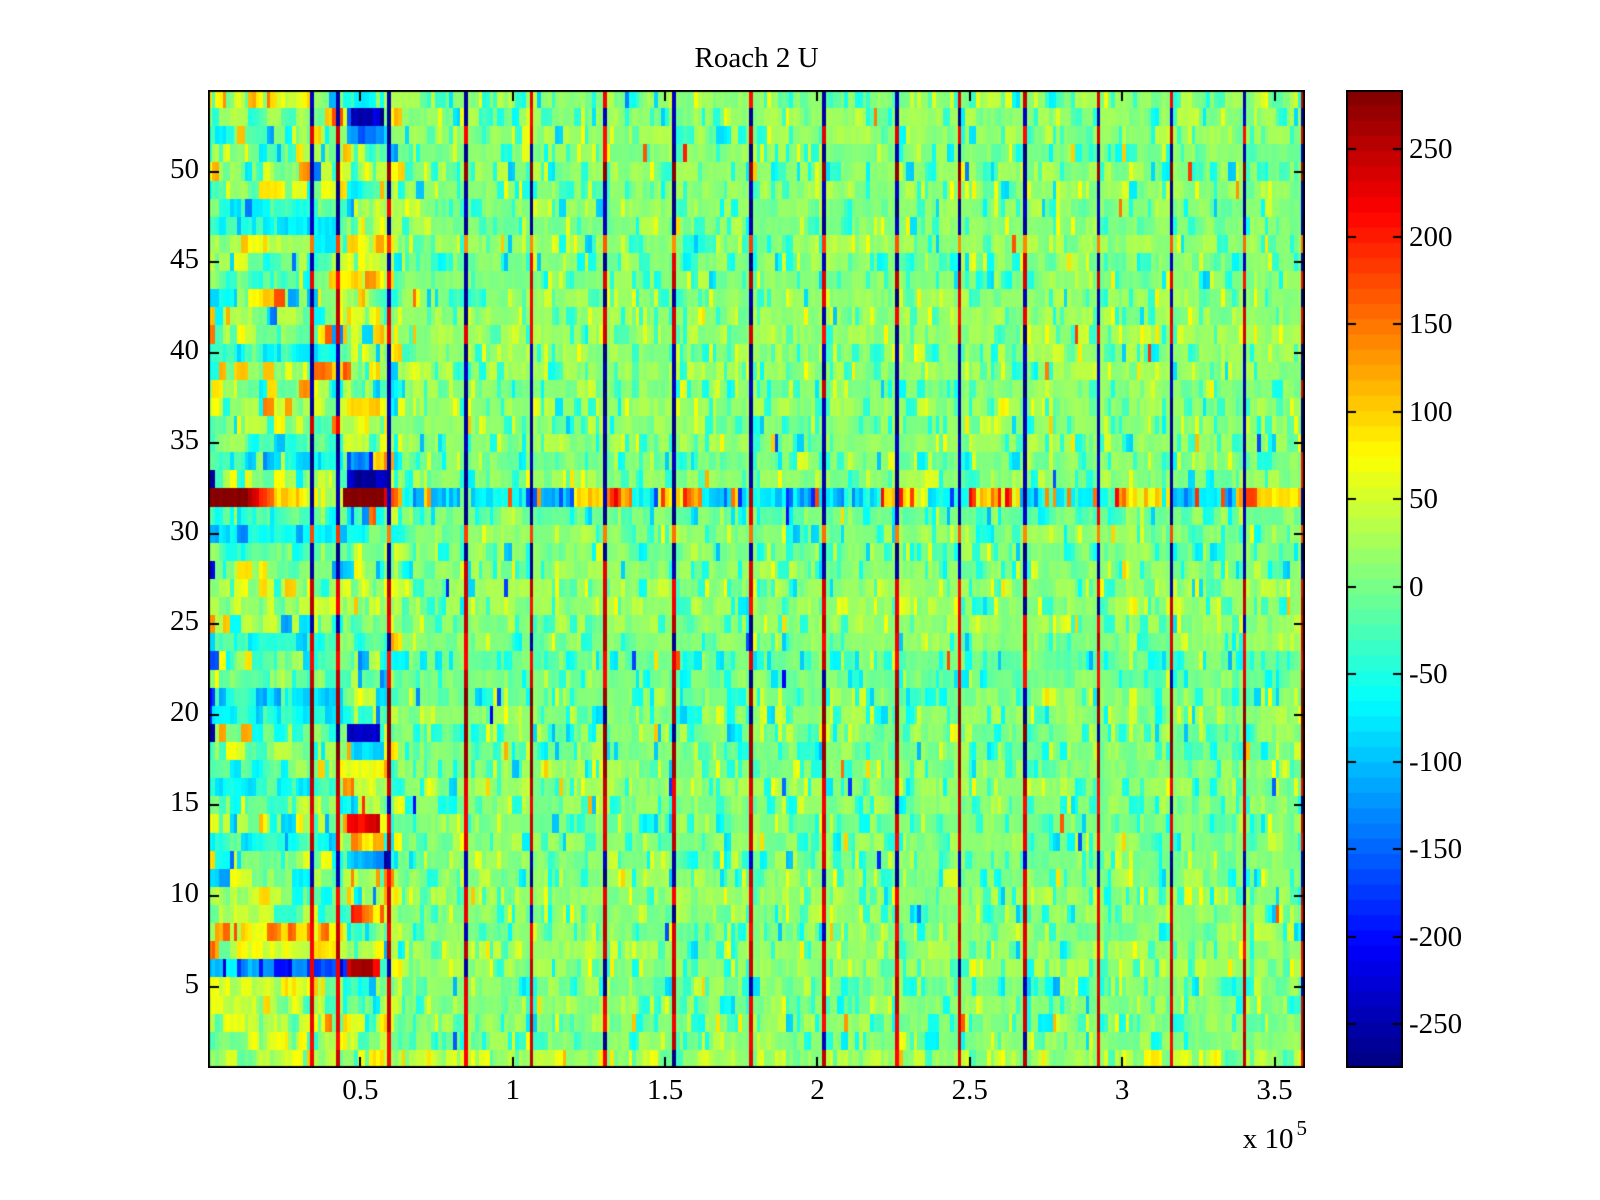 Image resolution: width=1600 pixels, height=1200 pixels. What do you see at coordinates (1436, 1024) in the screenshot?
I see `colorbar-tick-label: -250` at bounding box center [1436, 1024].